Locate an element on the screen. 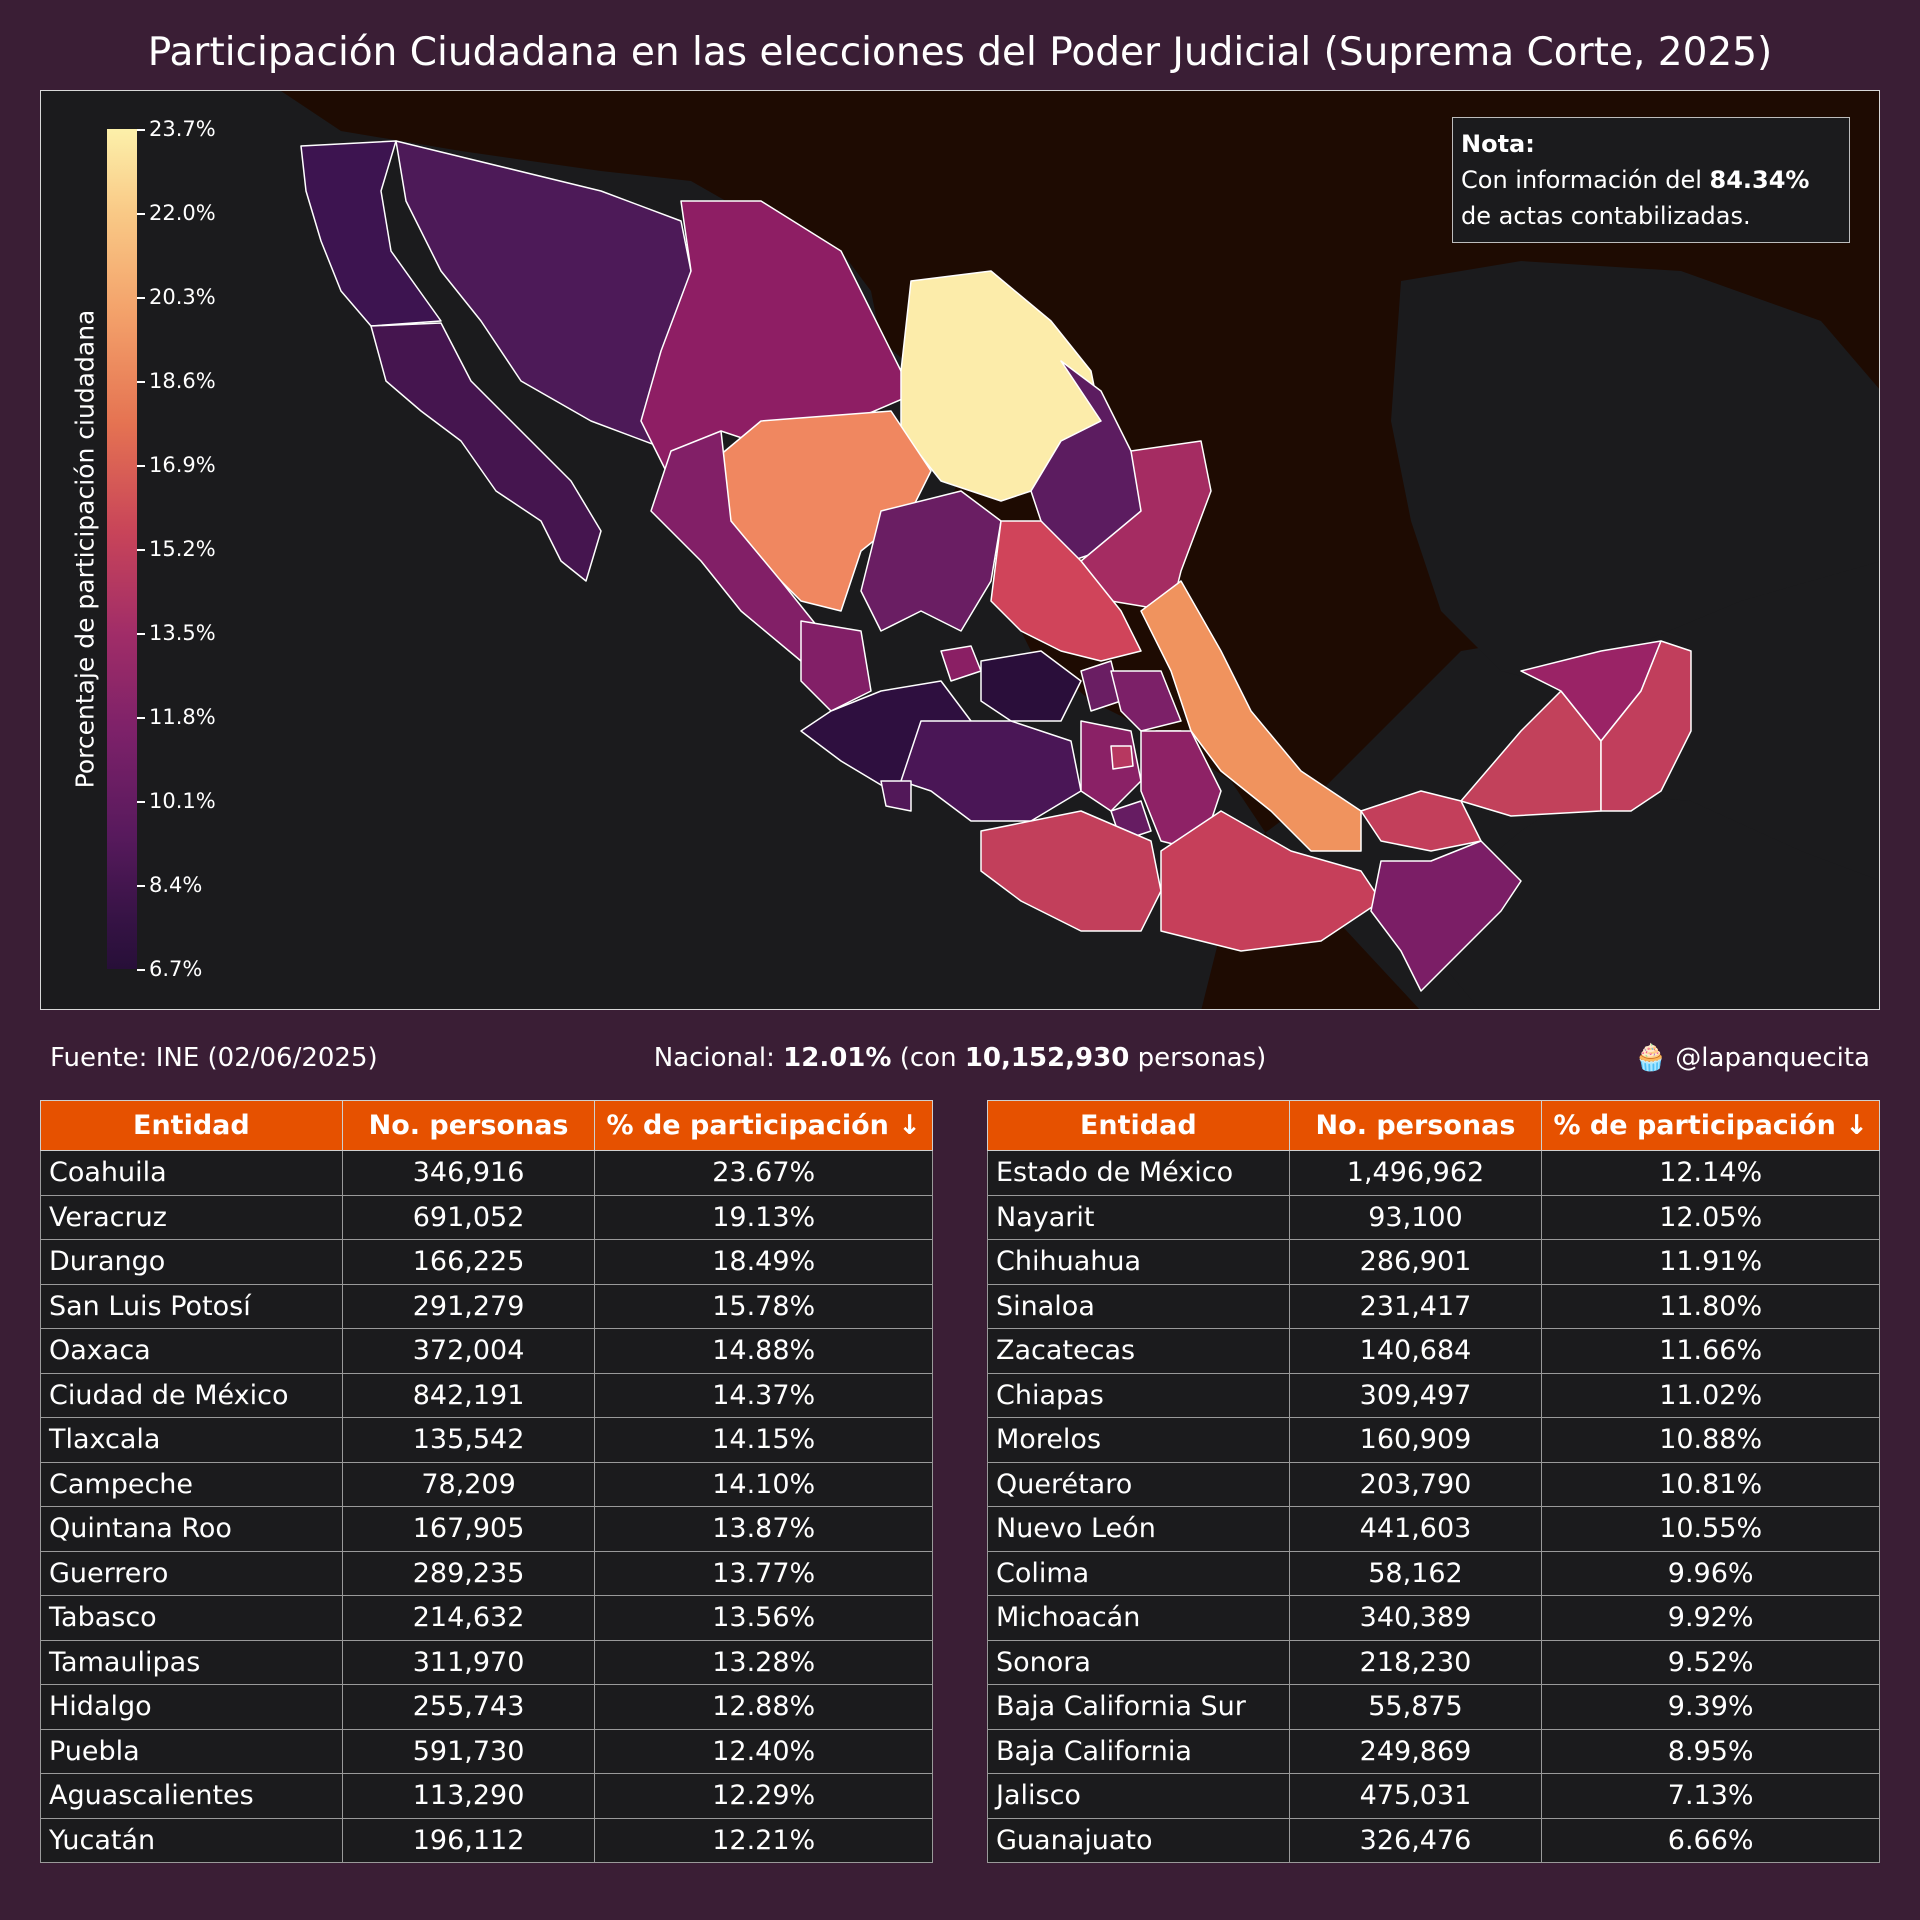 This screenshot has height=1920, width=1920. state-quintana-roo is located at coordinates (1646, 726).